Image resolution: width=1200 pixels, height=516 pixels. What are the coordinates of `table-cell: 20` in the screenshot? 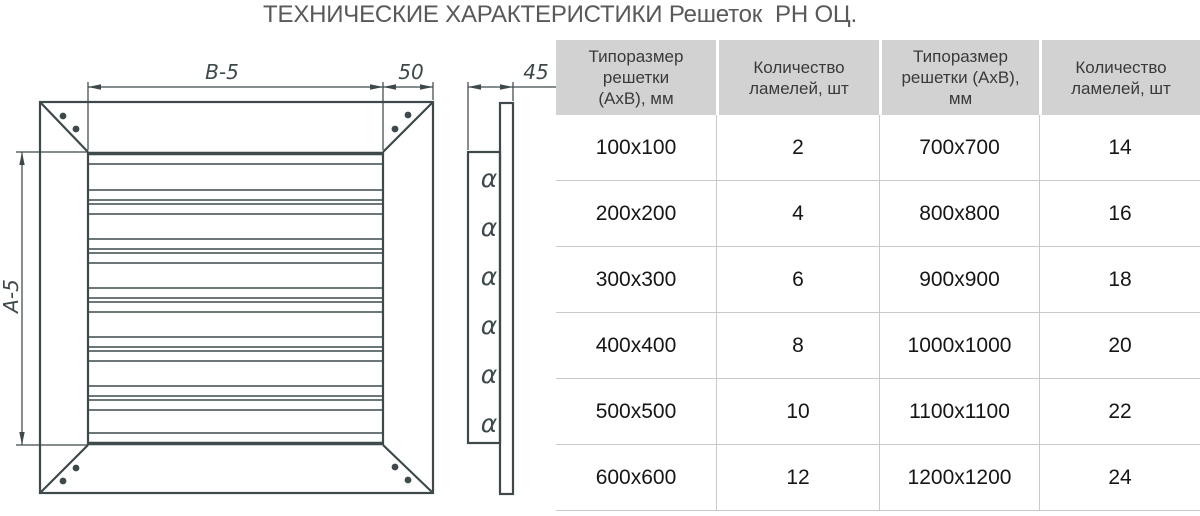 It's located at (1119, 346).